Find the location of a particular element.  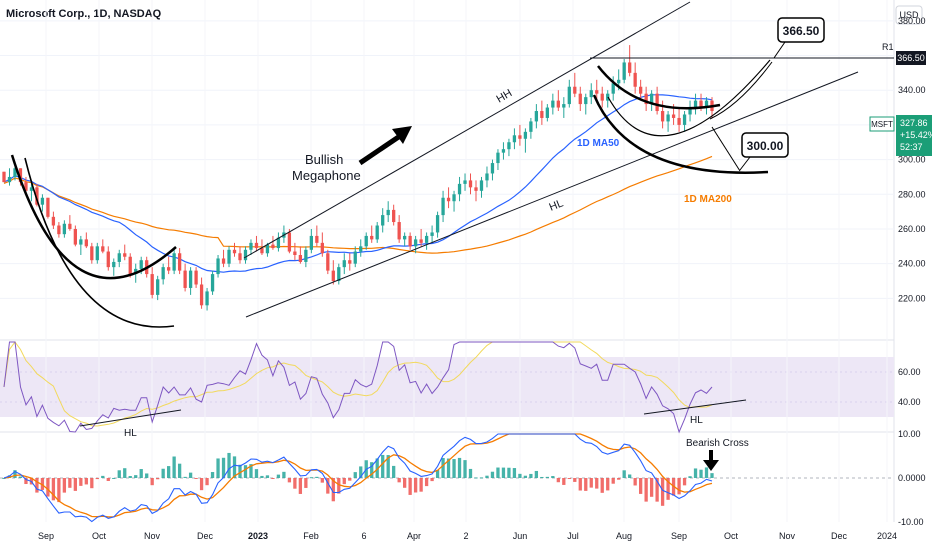

right-lower-arc is located at coordinates (680, 134).